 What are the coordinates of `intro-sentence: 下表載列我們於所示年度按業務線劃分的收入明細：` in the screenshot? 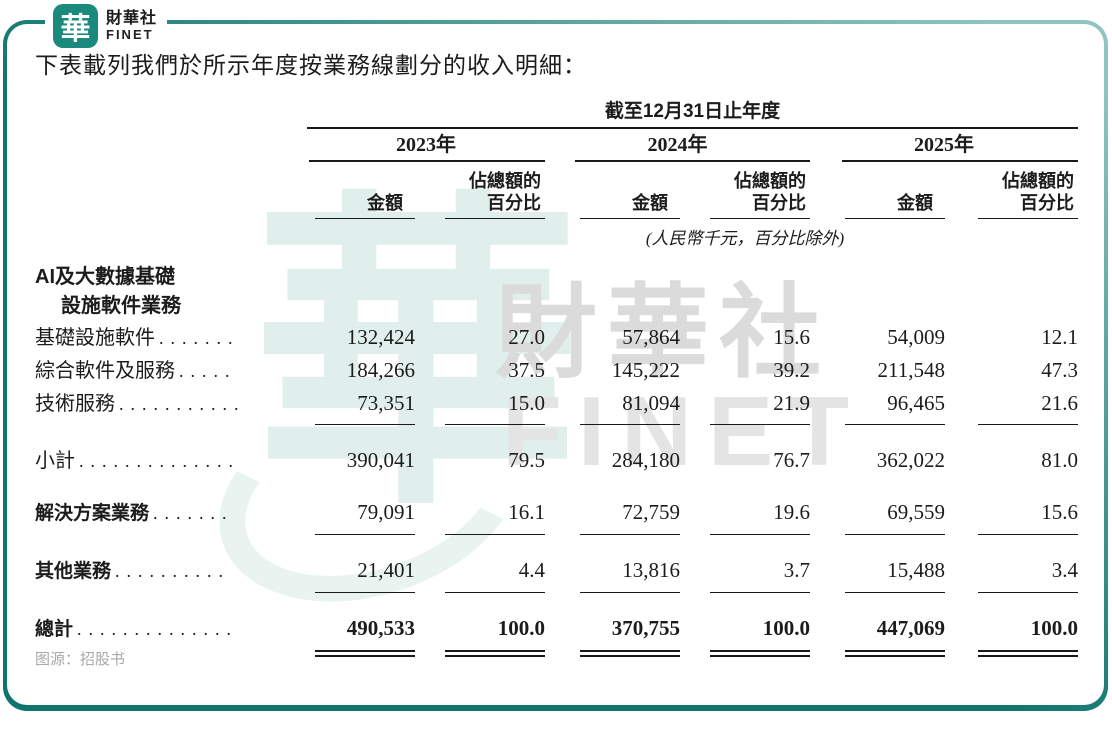 It's located at (311, 65).